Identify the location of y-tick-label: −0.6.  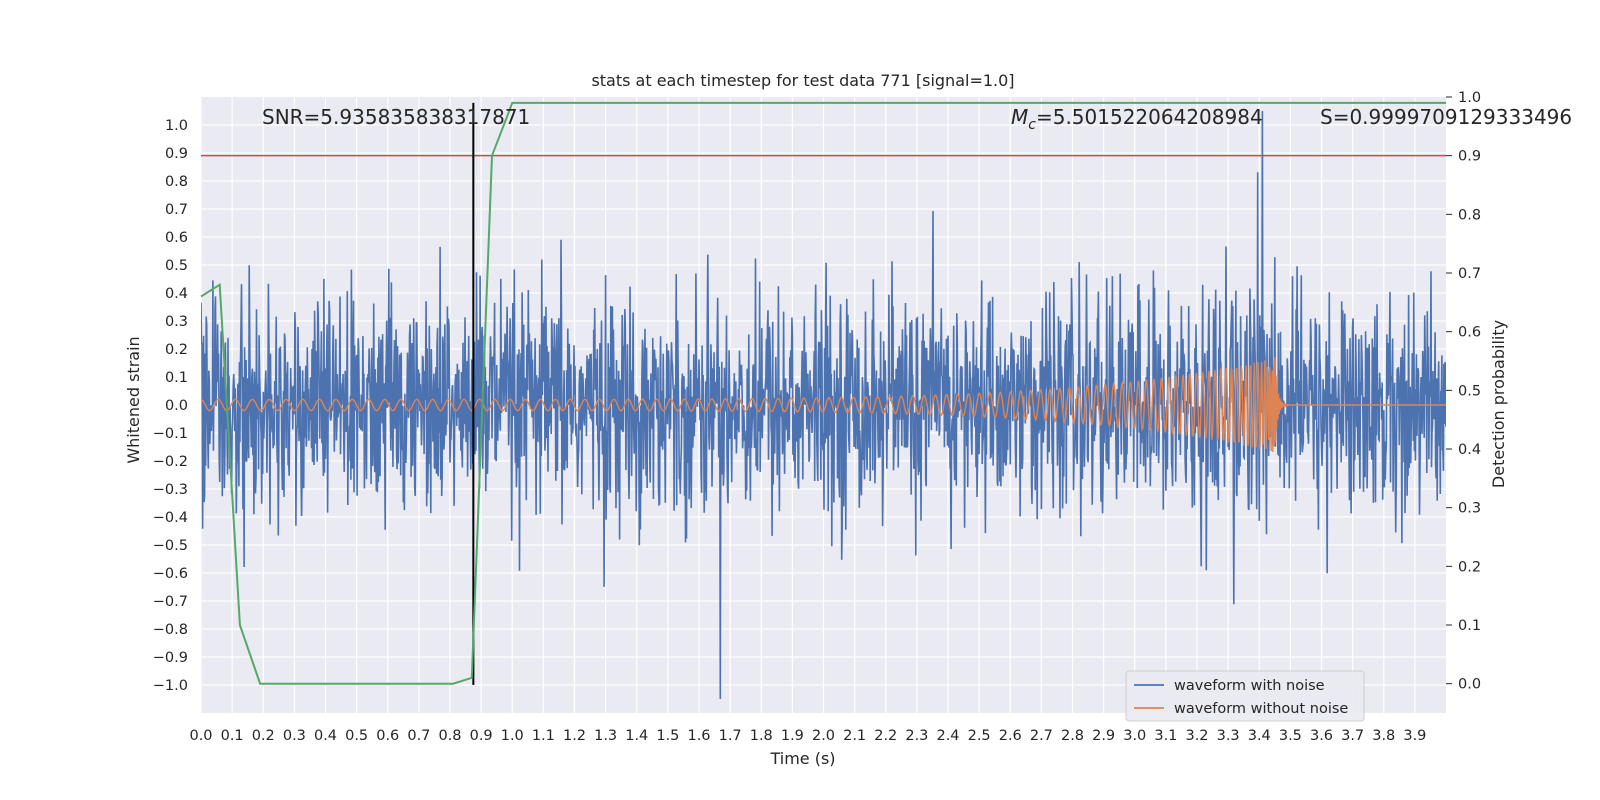
(170, 574).